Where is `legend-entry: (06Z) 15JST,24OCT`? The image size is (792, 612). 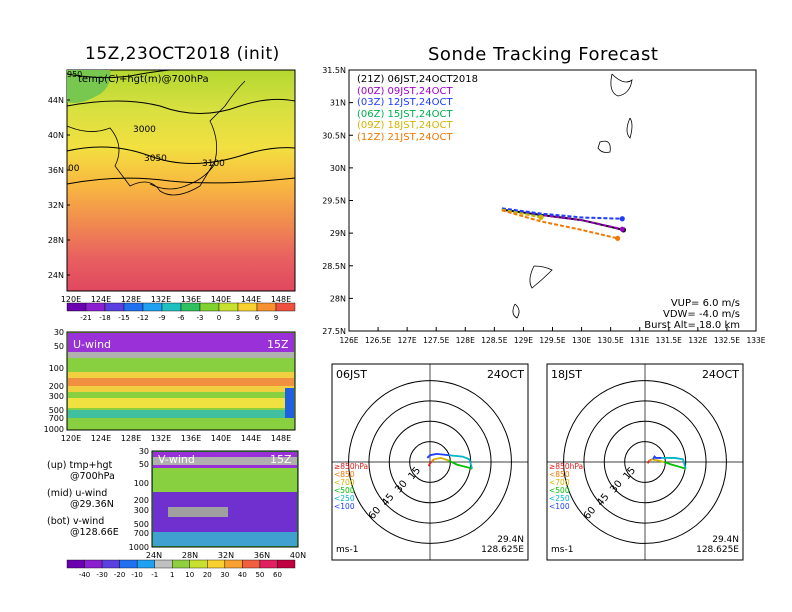
legend-entry: (06Z) 15JST,24OCT is located at coordinates (405, 114).